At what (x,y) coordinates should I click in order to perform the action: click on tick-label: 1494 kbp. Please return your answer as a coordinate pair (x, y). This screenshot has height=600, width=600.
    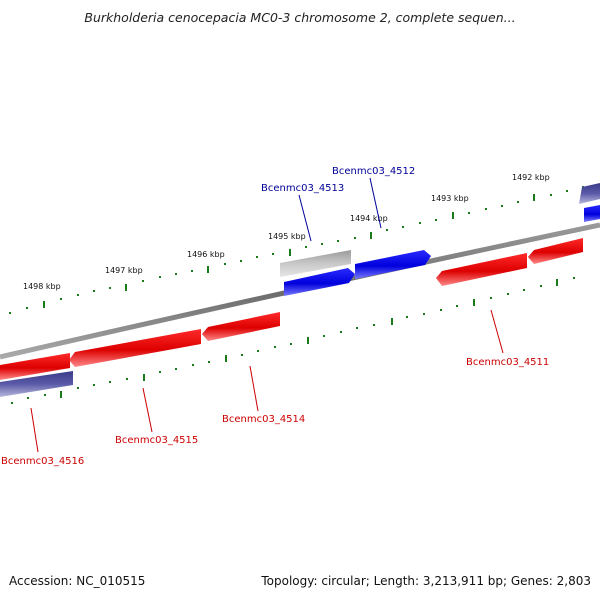
    Looking at the image, I should click on (369, 218).